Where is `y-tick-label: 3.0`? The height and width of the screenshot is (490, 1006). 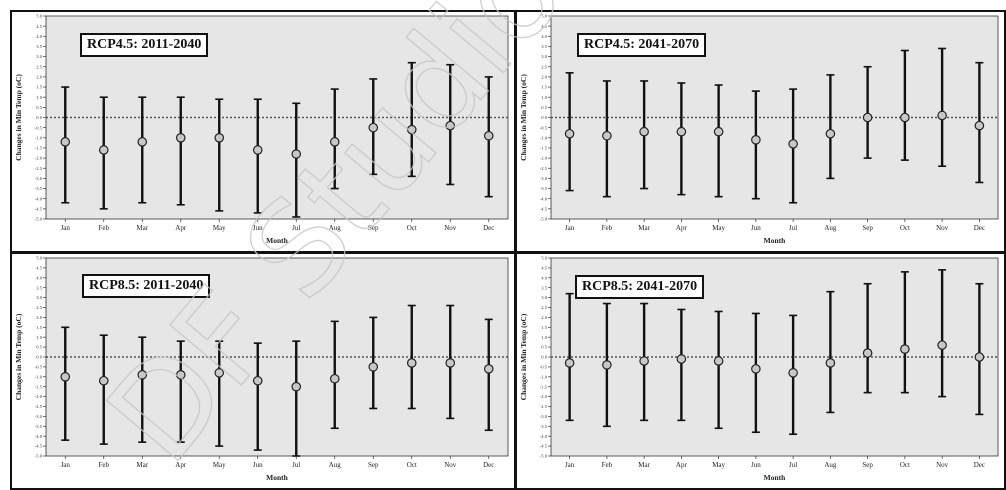
y-tick-label: 3.0 is located at coordinates (544, 297).